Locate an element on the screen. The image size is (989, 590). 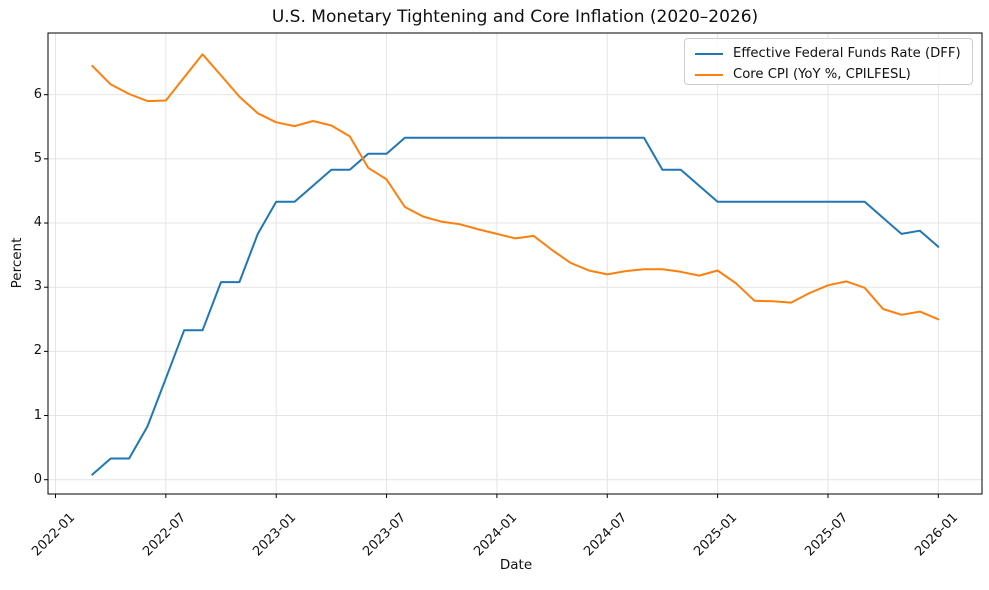
legend-label-dff: Effective Federal Funds Rate (DFF) is located at coordinates (847, 53).